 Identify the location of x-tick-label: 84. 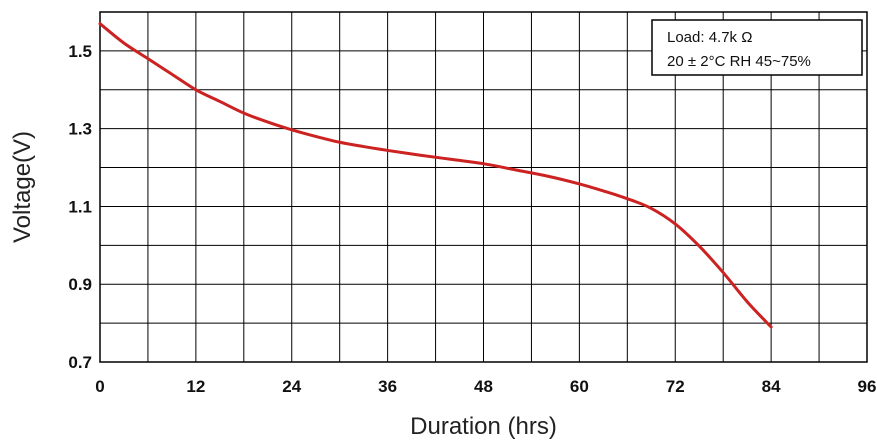
(771, 386).